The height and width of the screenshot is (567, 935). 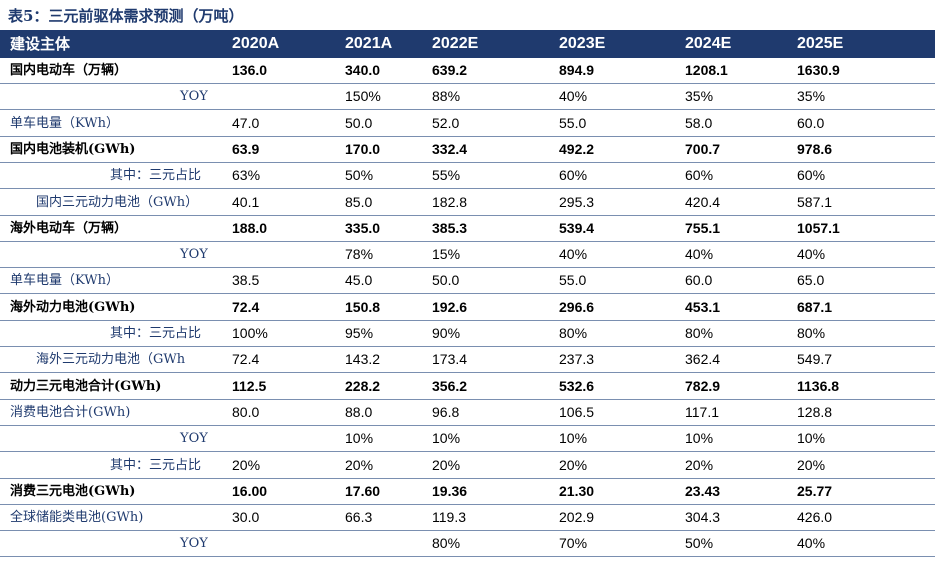 What do you see at coordinates (250, 227) in the screenshot?
I see `row-value: 188.0` at bounding box center [250, 227].